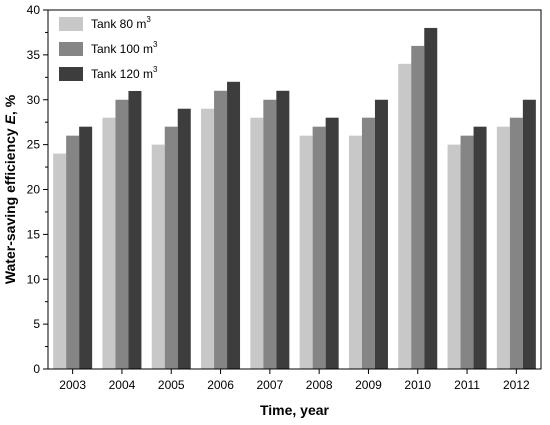 The width and height of the screenshot is (550, 425). Describe the element at coordinates (34, 234) in the screenshot. I see `y-tick-label: 15` at that location.